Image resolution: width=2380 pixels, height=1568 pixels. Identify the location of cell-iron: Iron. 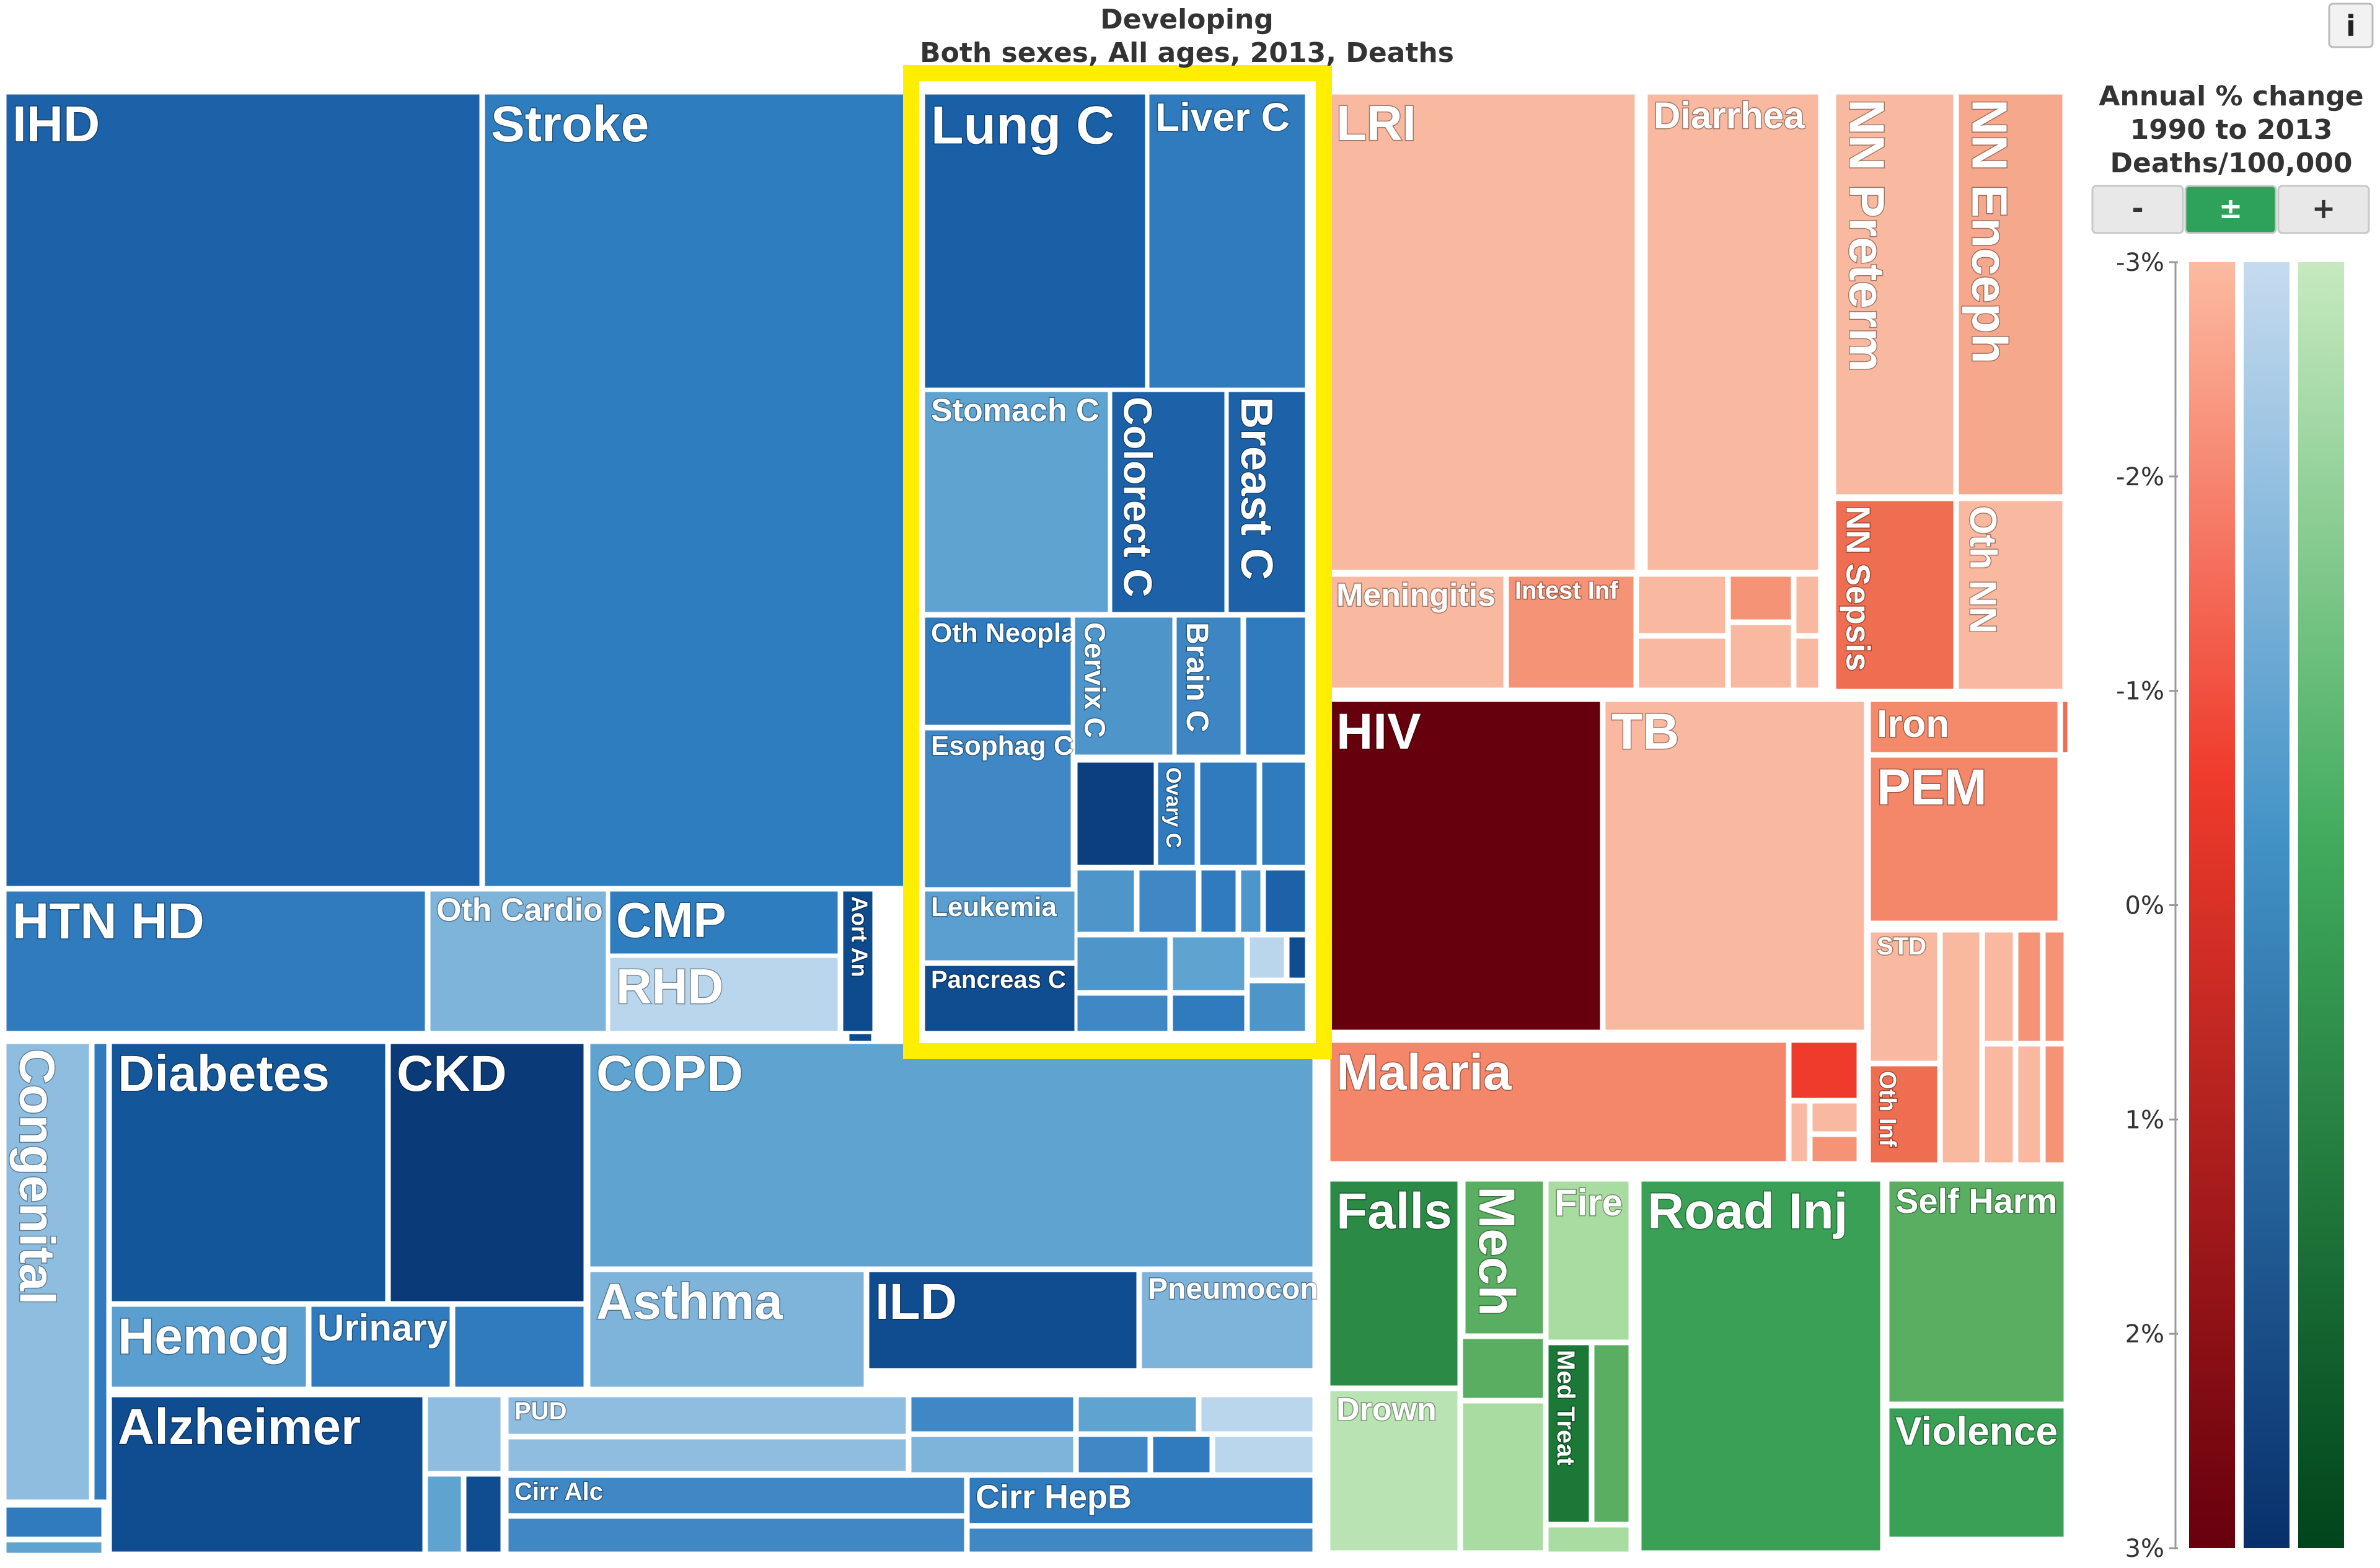
(1964, 726).